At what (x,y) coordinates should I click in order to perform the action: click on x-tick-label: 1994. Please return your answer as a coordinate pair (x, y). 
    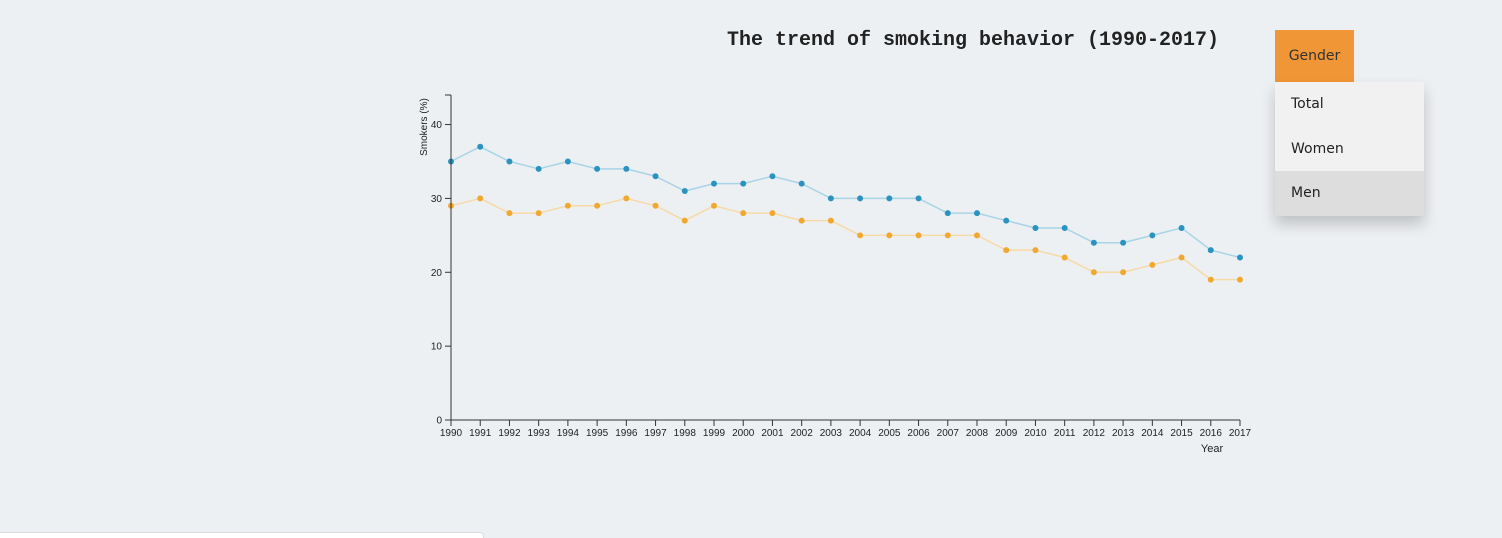
    Looking at the image, I should click on (568, 433).